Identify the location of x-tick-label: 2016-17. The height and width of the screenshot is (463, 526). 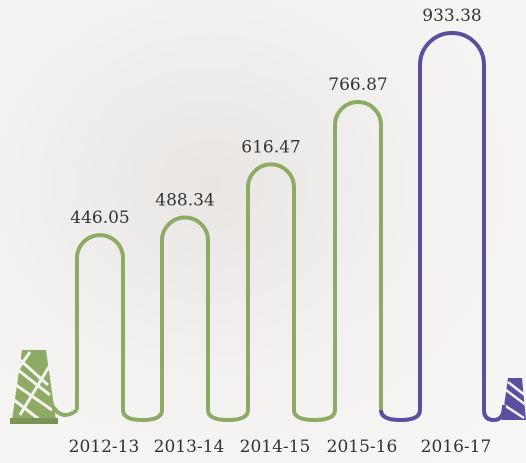
(456, 447).